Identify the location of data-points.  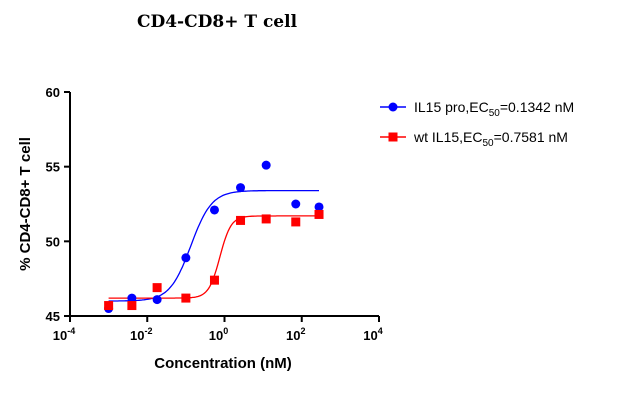
(214, 237).